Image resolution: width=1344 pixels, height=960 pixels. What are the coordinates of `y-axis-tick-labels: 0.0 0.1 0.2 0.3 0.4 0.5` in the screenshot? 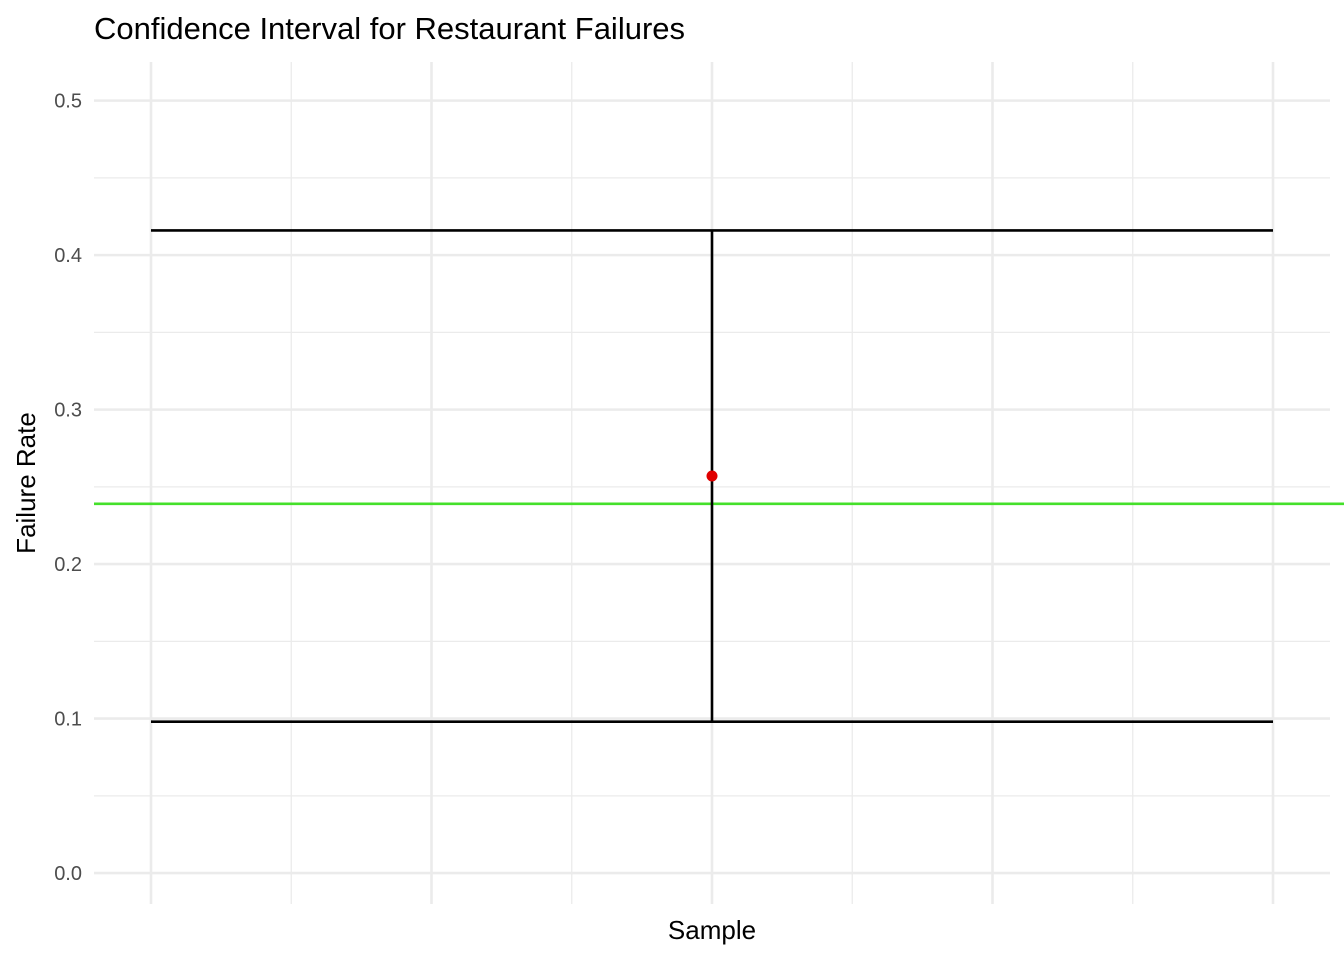 It's located at (68, 488).